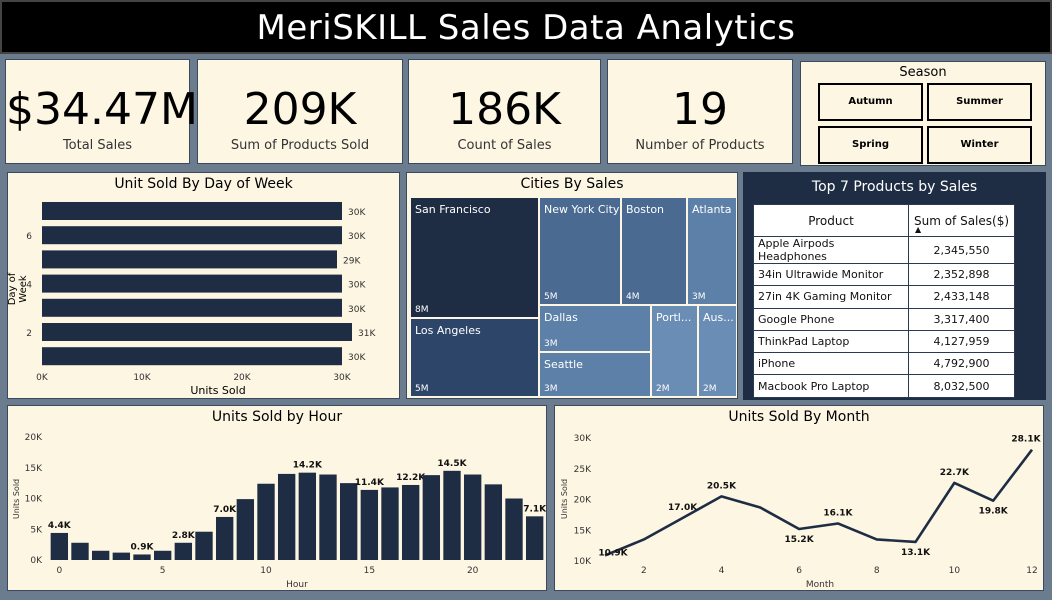 The height and width of the screenshot is (600, 1052). What do you see at coordinates (654, 251) in the screenshot?
I see `treemap-cell: Boston 4M` at bounding box center [654, 251].